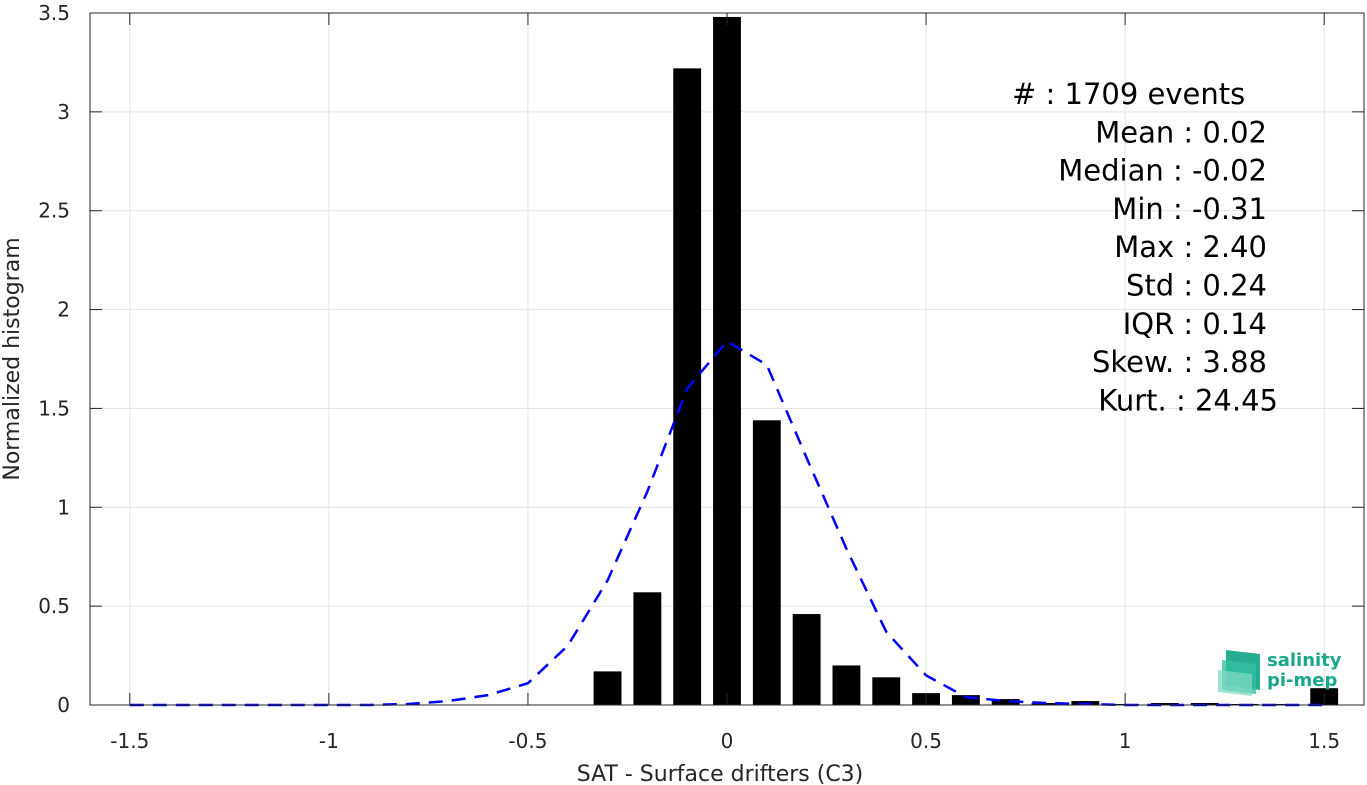 The image size is (1367, 785). I want to click on stats-line: Max : 2.40, so click(1190, 247).